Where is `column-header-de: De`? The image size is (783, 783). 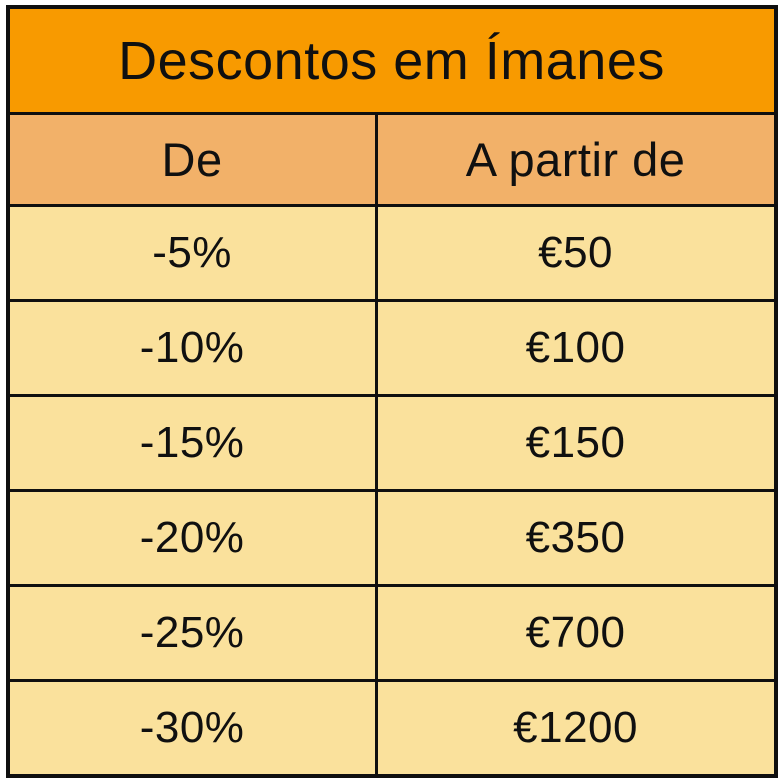 column-header-de: De is located at coordinates (192, 159).